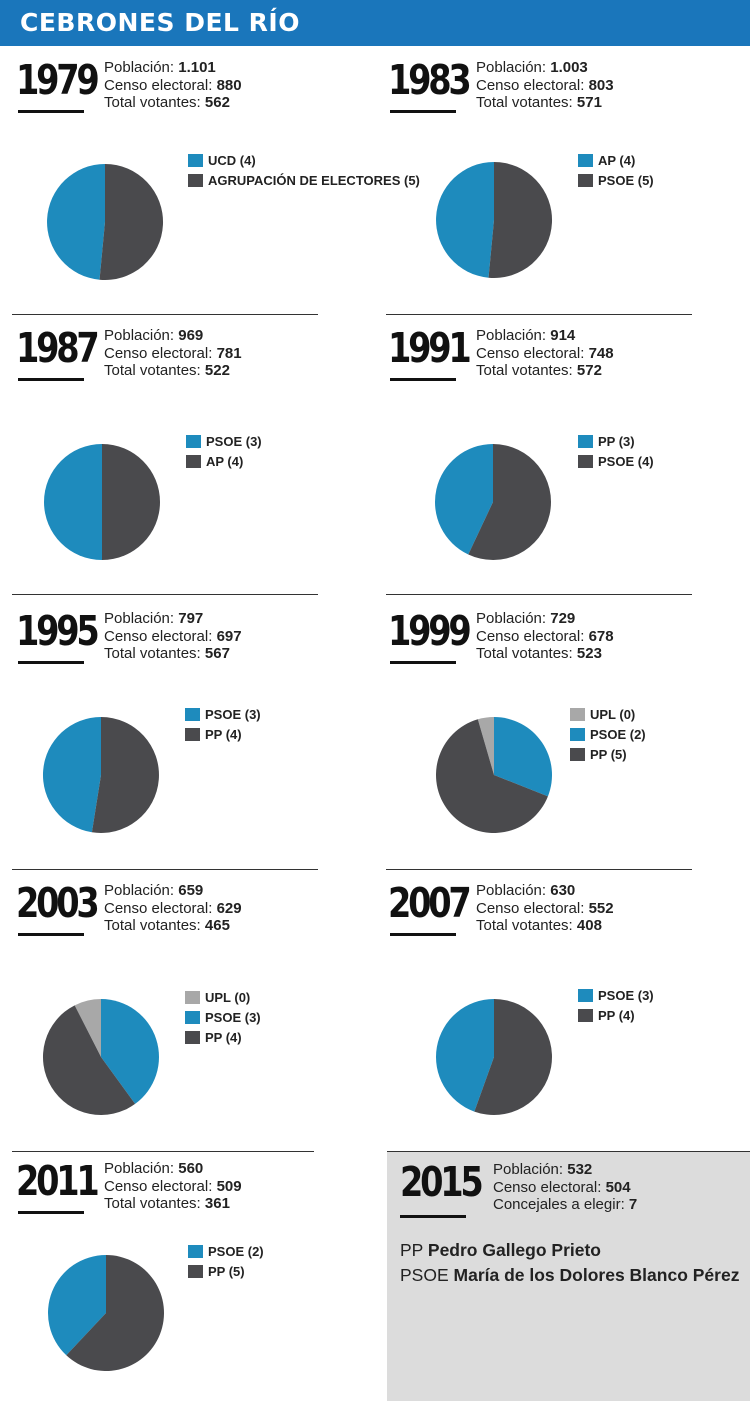 The image size is (750, 1401). What do you see at coordinates (532, 67) in the screenshot?
I see `poblacion-row: Población: 1.003` at bounding box center [532, 67].